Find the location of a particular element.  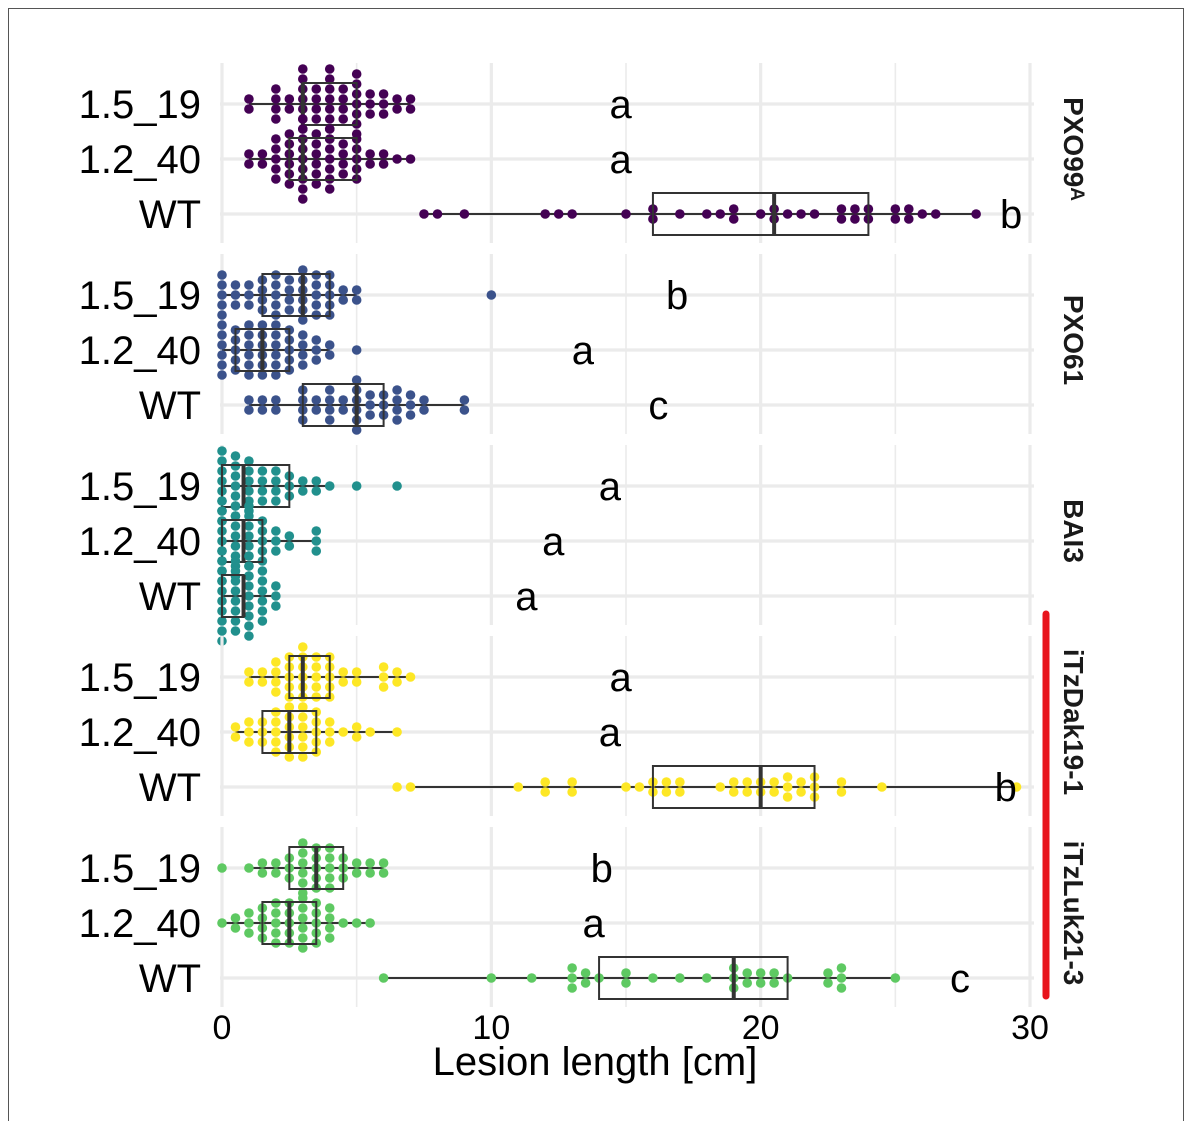

significance-letter: b is located at coordinates (602, 869).